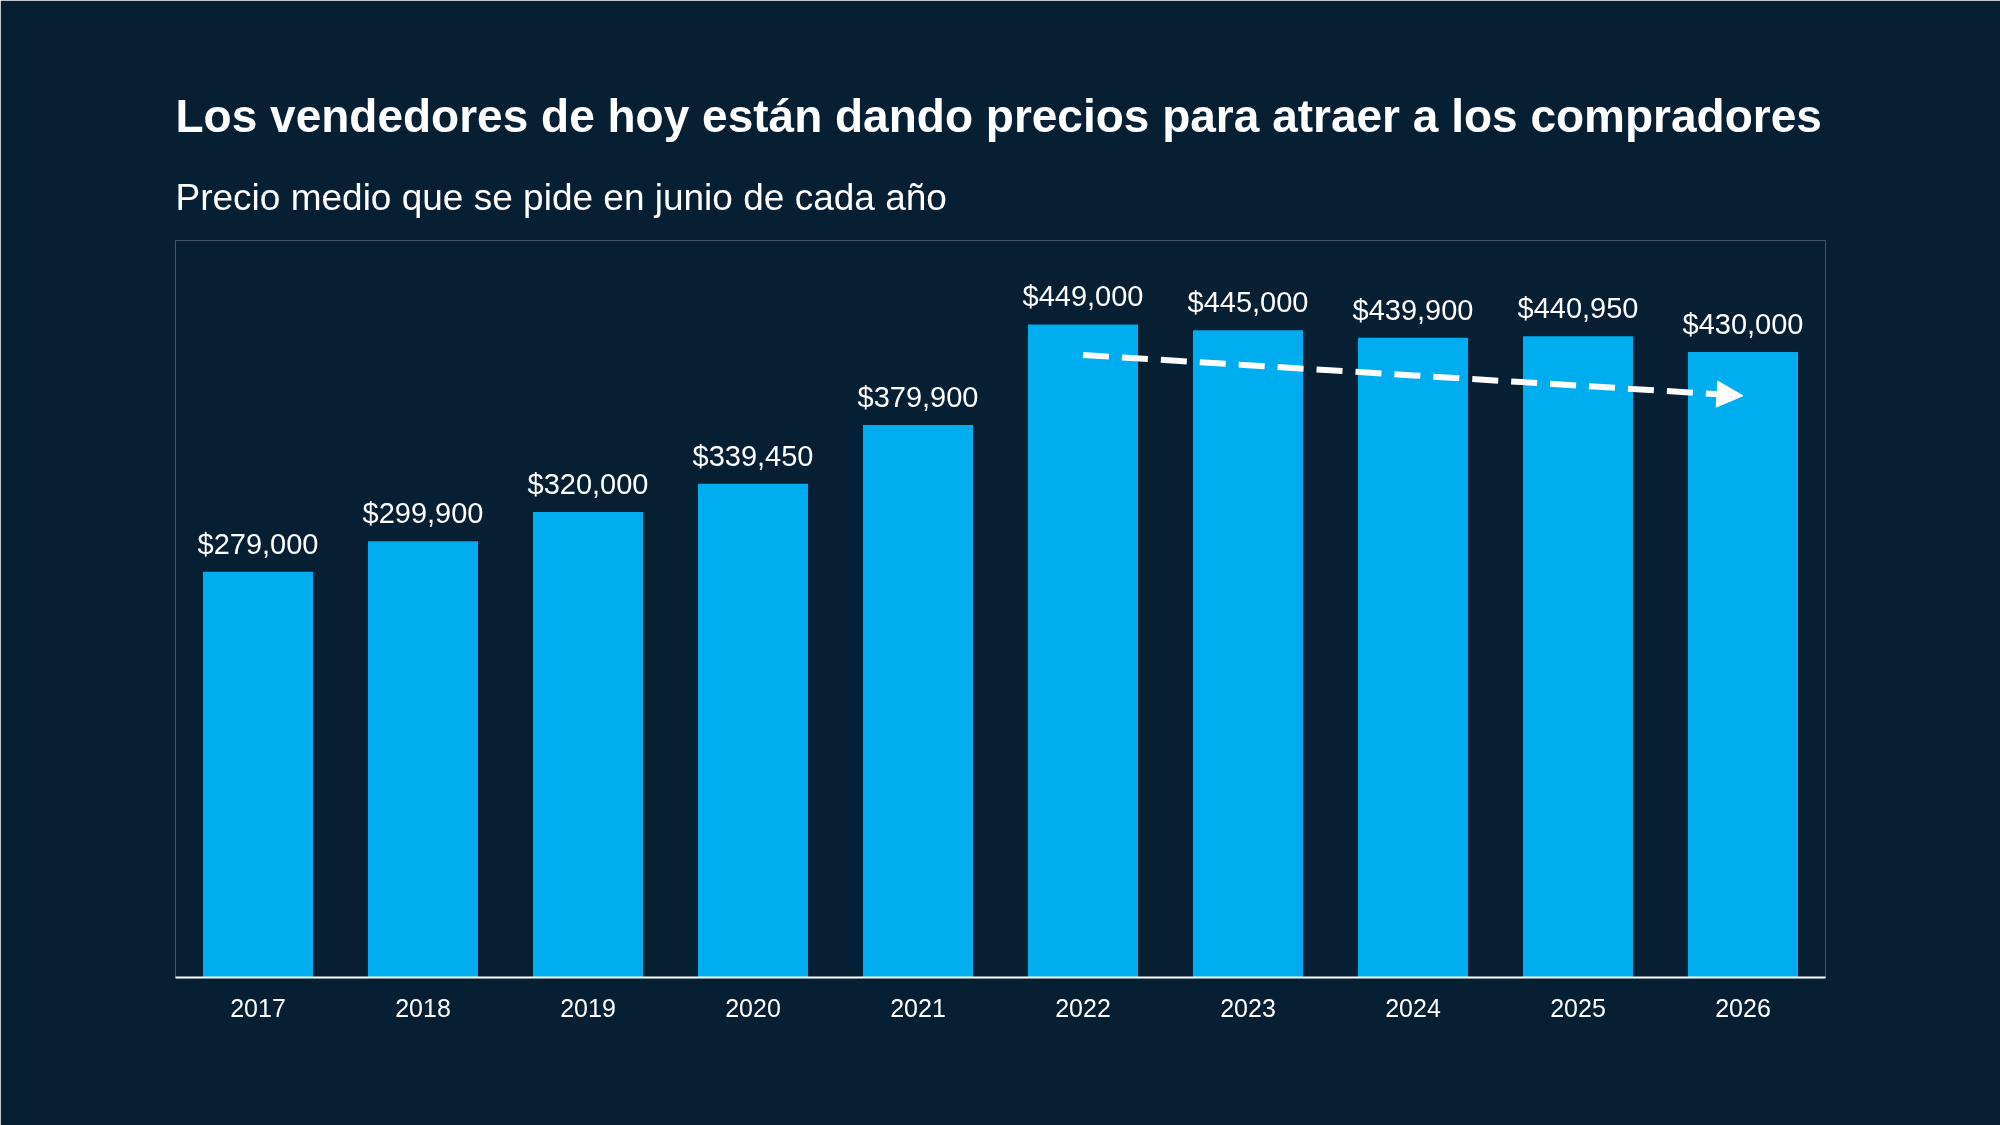  Describe the element at coordinates (1743, 1007) in the screenshot. I see `x-tick-label: 2026` at that location.